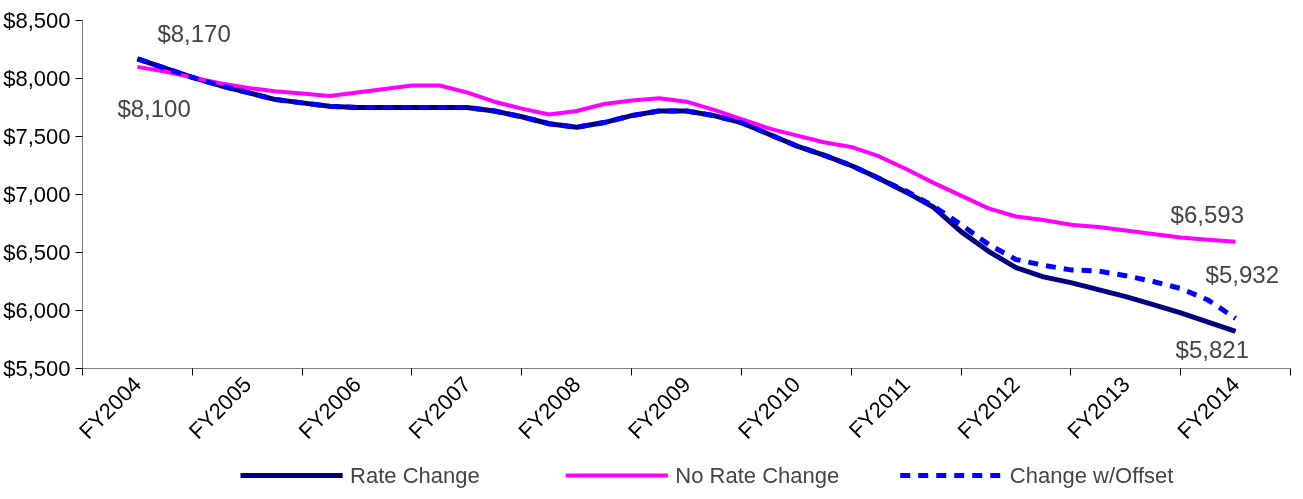 This screenshot has height=499, width=1303. Describe the element at coordinates (1242, 275) in the screenshot. I see `annotation: $5,932` at that location.